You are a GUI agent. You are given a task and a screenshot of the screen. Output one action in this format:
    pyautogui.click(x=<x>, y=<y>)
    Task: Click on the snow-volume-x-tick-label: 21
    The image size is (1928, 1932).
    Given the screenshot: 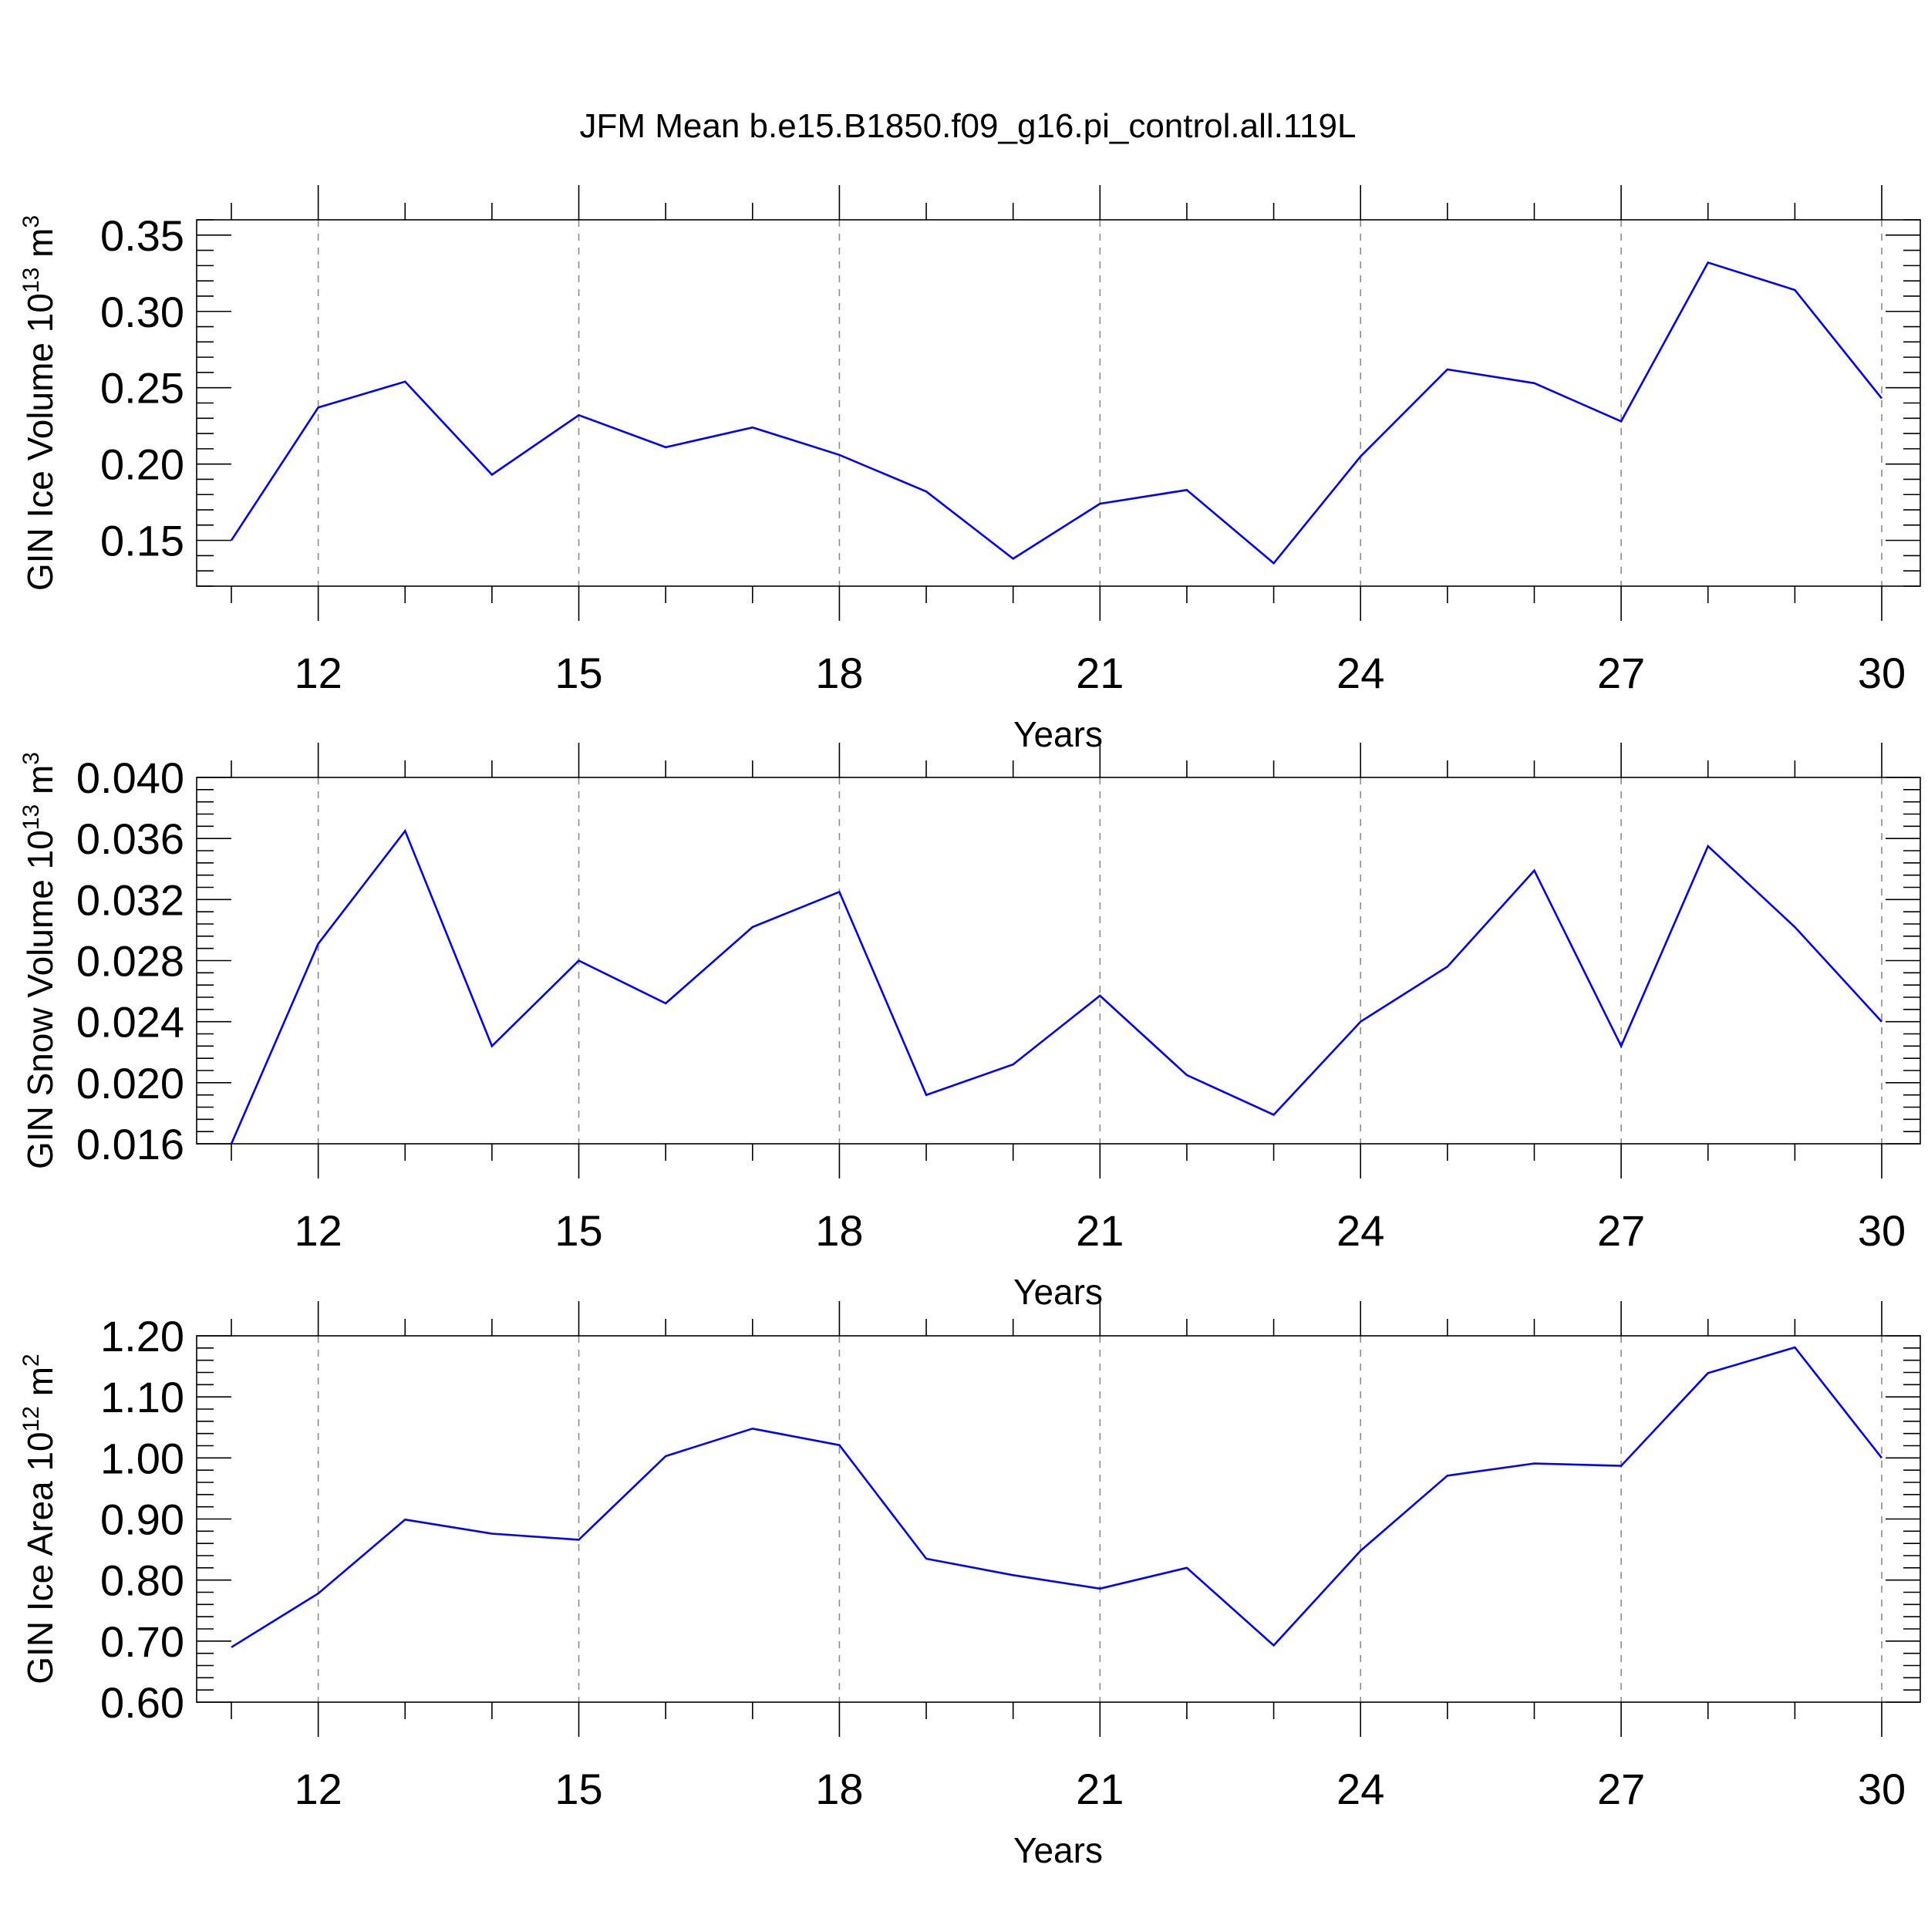 What is the action you would take?
    pyautogui.click(x=1100, y=1230)
    